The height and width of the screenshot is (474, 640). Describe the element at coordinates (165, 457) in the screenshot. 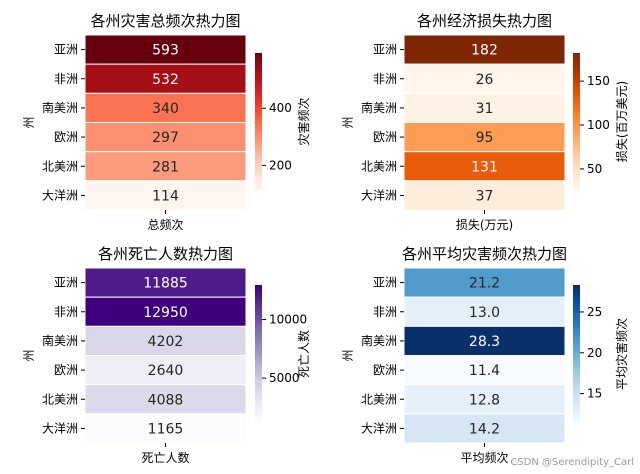

I see `x-tick-label: 死亡人数` at that location.